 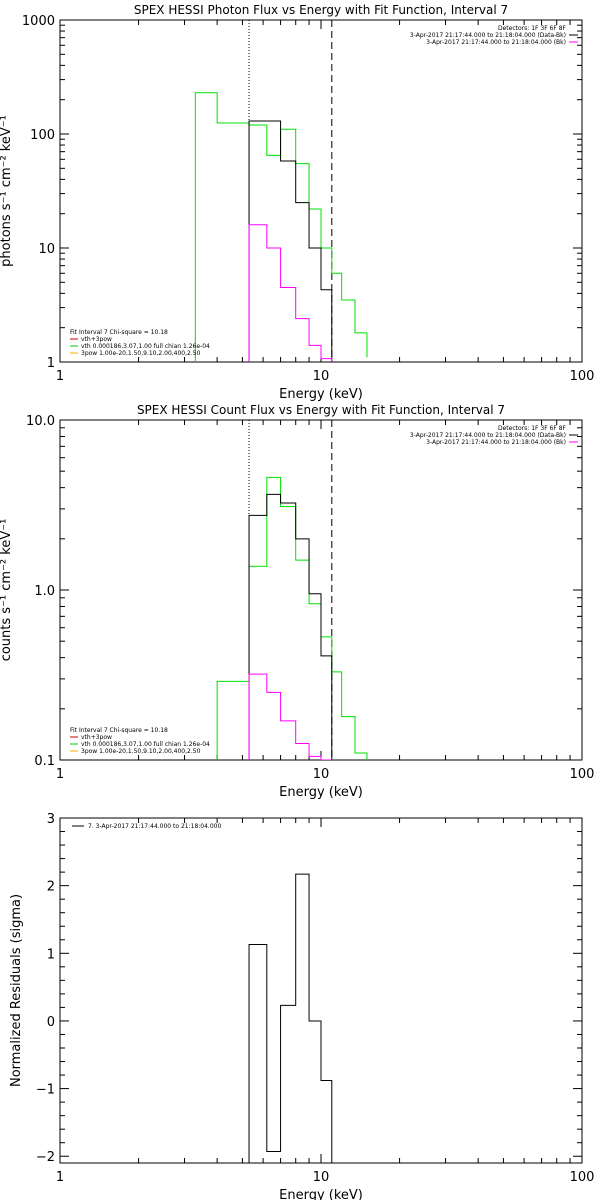 What do you see at coordinates (40, 421) in the screenshot?
I see `y-tick-label: 10.0` at bounding box center [40, 421].